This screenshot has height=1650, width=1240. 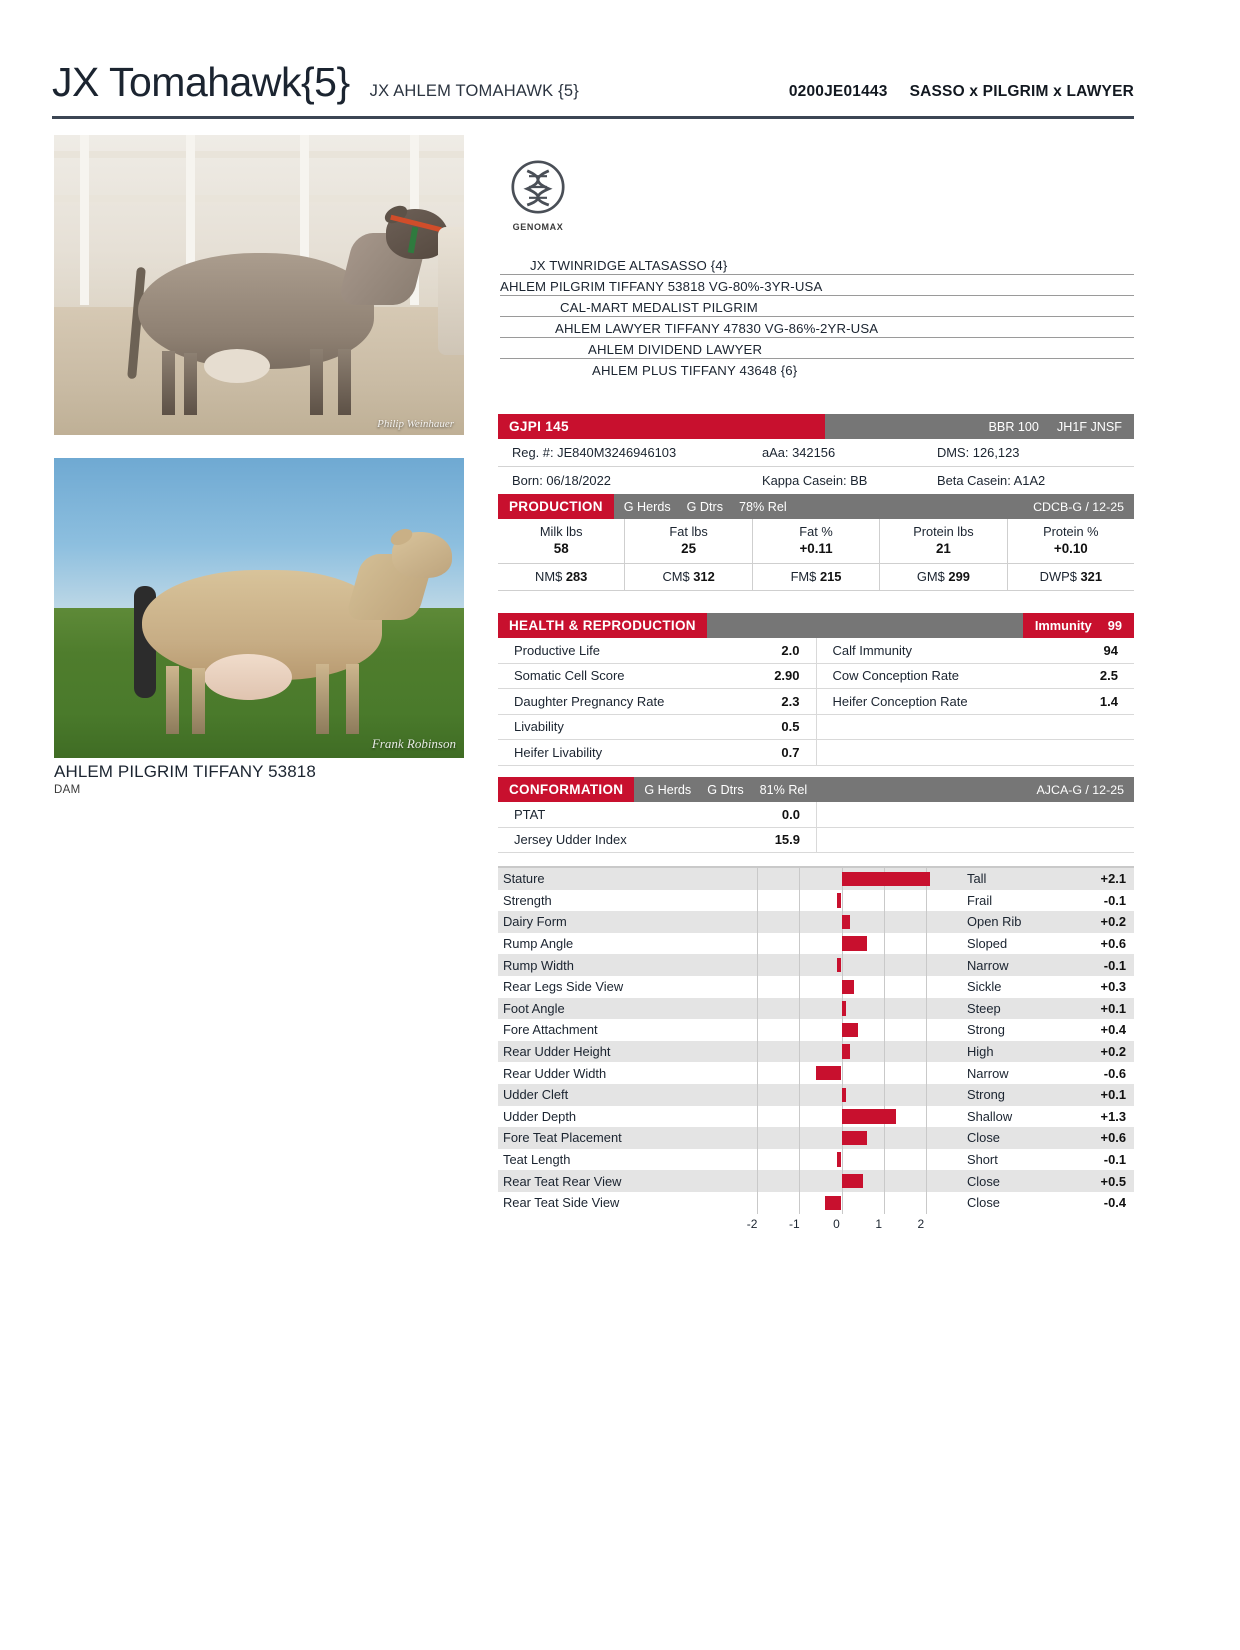 I want to click on production-cell: Protein % +0.10, so click(x=1071, y=541).